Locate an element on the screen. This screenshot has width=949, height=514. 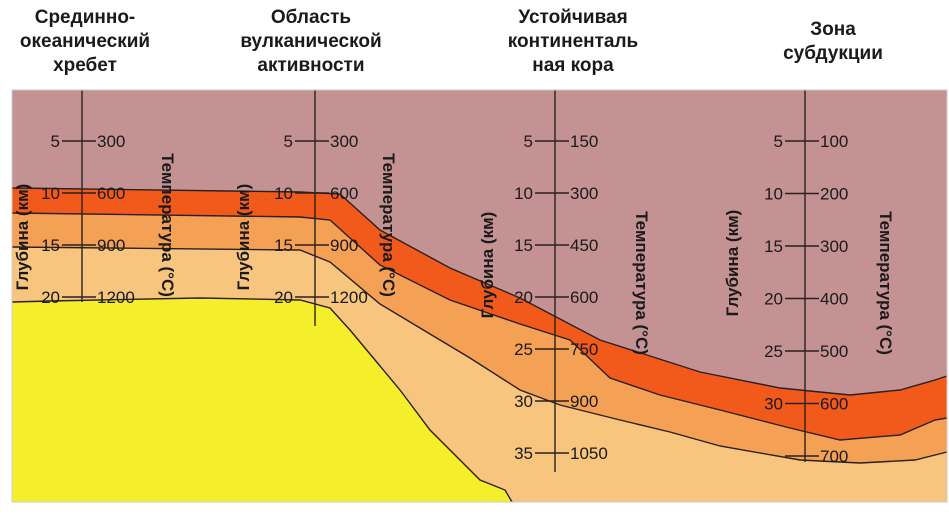
heading-mid-ocean-ridge: Срединно- океанический хребет is located at coordinates (85, 42).